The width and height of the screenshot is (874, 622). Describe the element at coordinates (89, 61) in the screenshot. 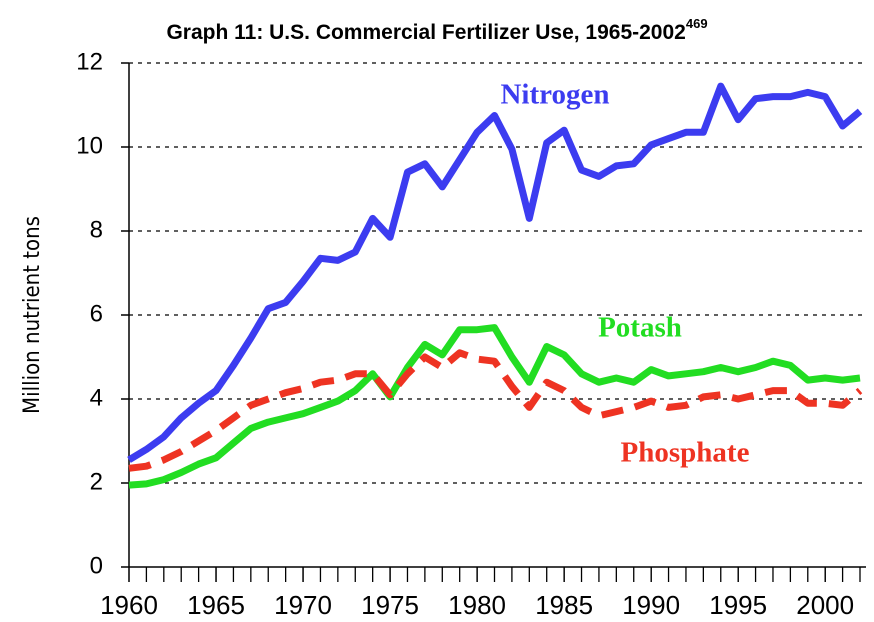

I see `y-tick-label: 12` at that location.